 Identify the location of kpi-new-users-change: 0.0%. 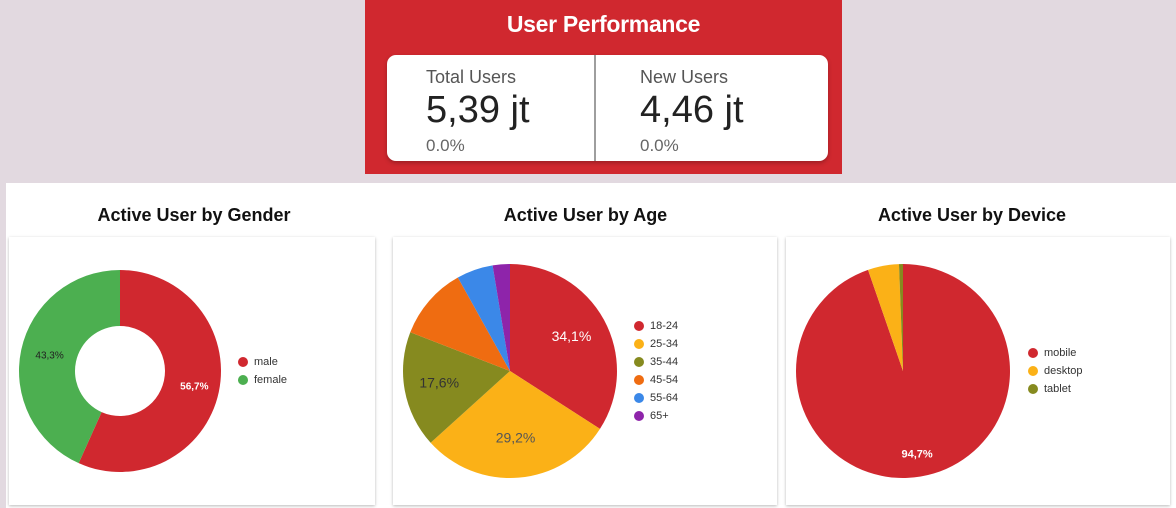
(659, 145).